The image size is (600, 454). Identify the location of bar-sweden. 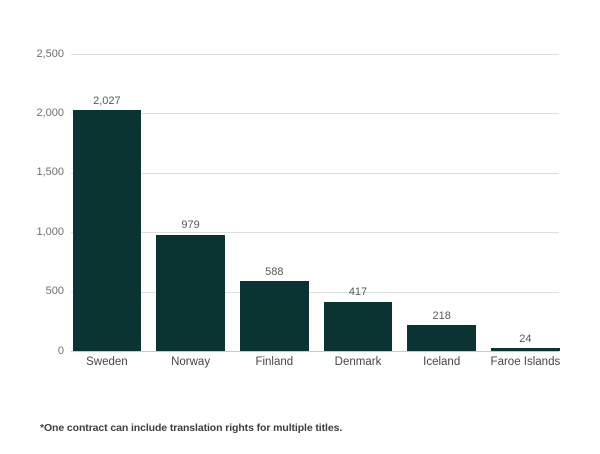
(107, 230).